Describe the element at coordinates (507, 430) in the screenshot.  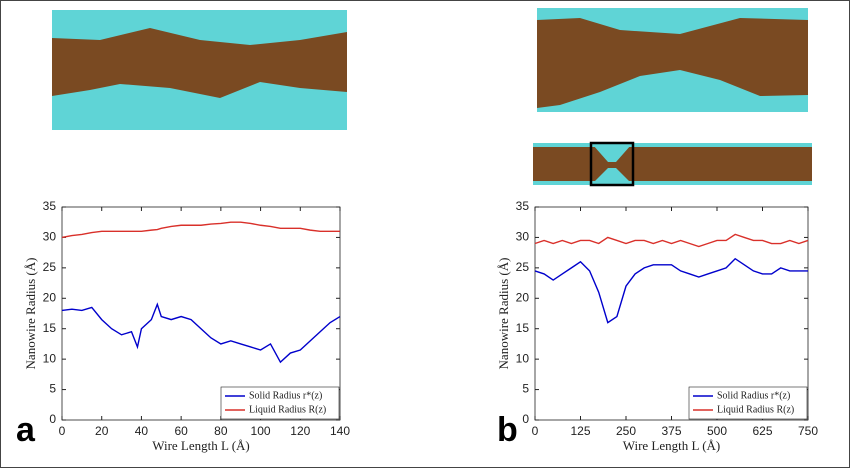
I see `panel-label: b` at that location.